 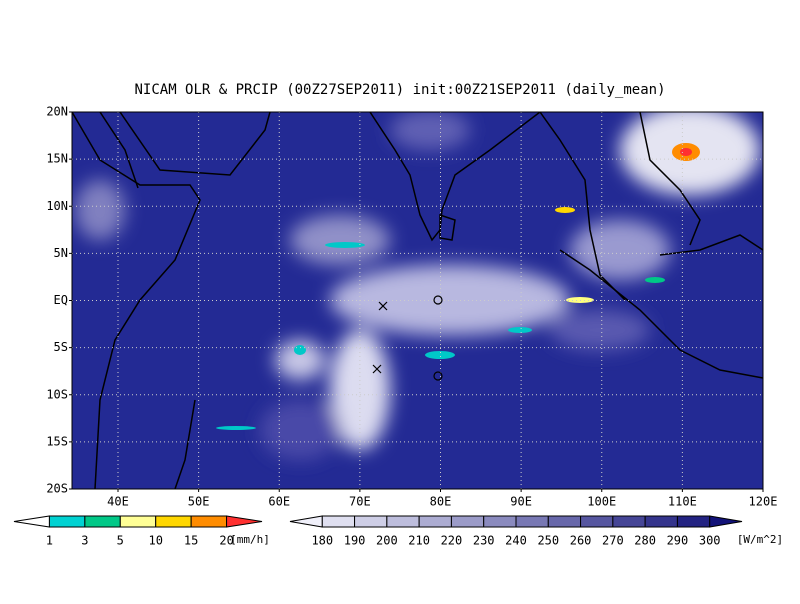 I want to click on lat-label: 10S, so click(x=57, y=394).